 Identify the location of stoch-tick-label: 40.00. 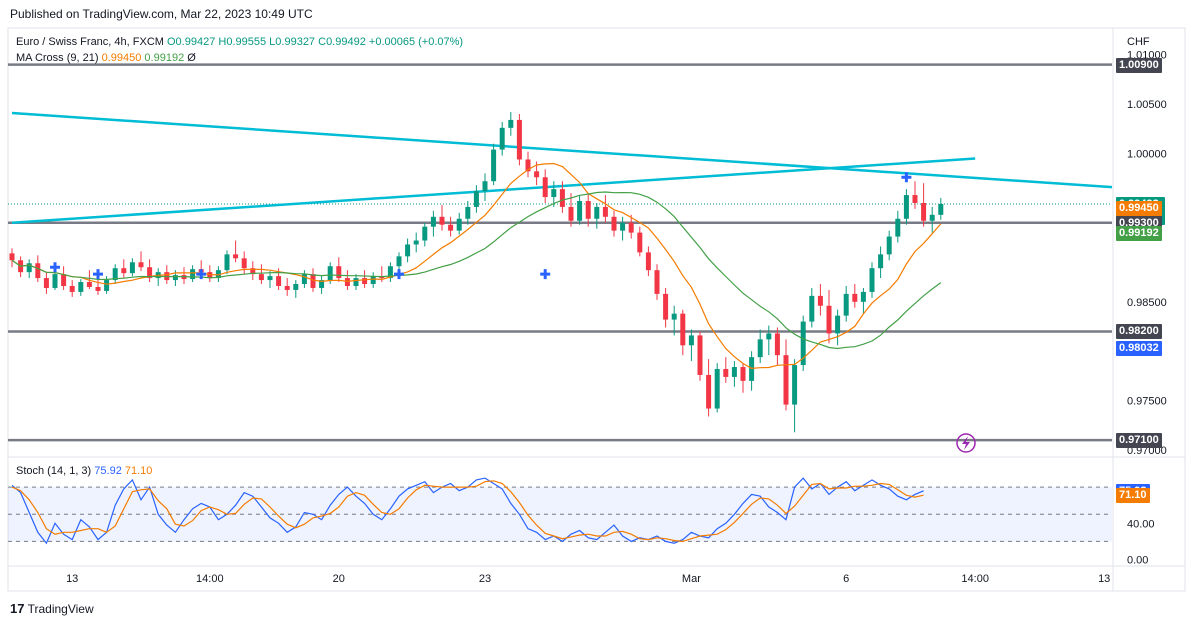
(1141, 524).